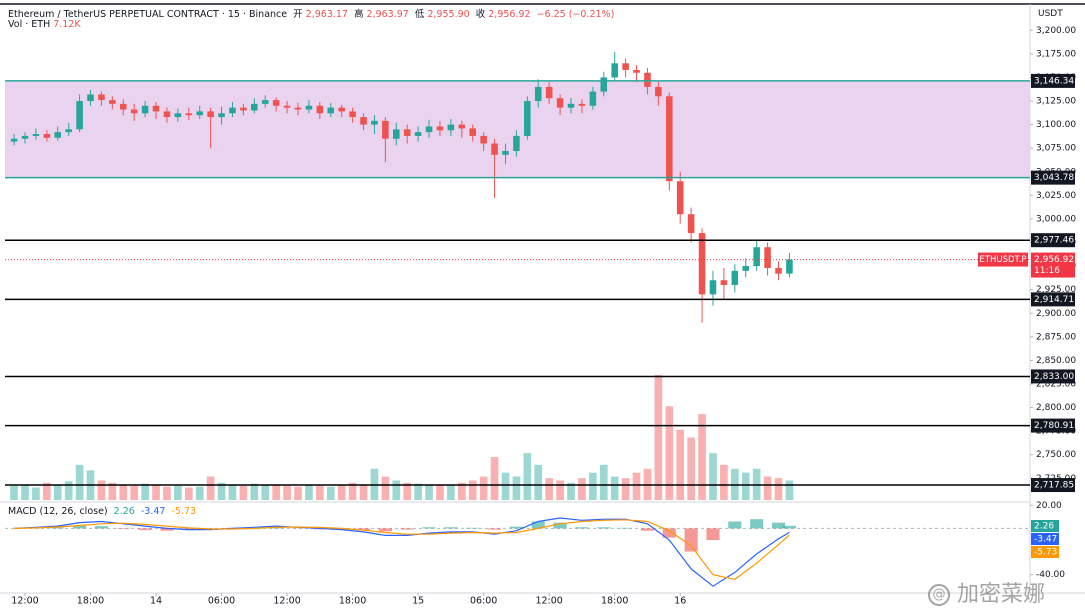  Describe the element at coordinates (156, 601) in the screenshot. I see `x-tick-label: 14` at that location.